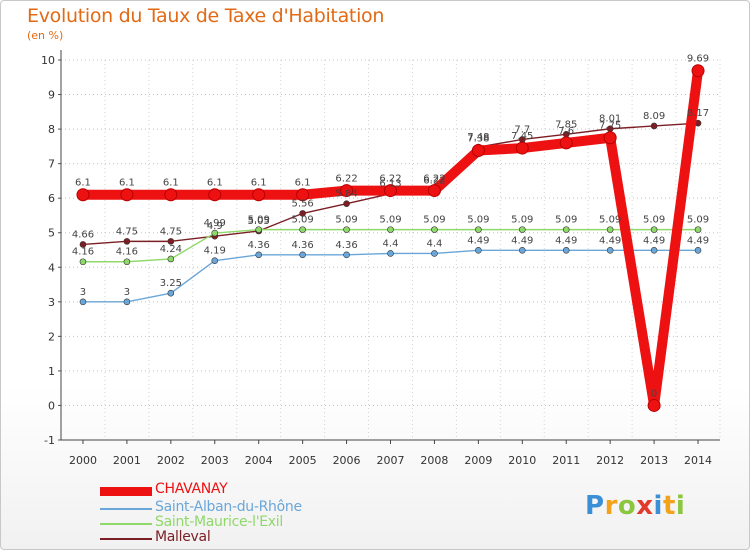  What do you see at coordinates (391, 460) in the screenshot?
I see `x-tick-label: 2007` at bounding box center [391, 460].